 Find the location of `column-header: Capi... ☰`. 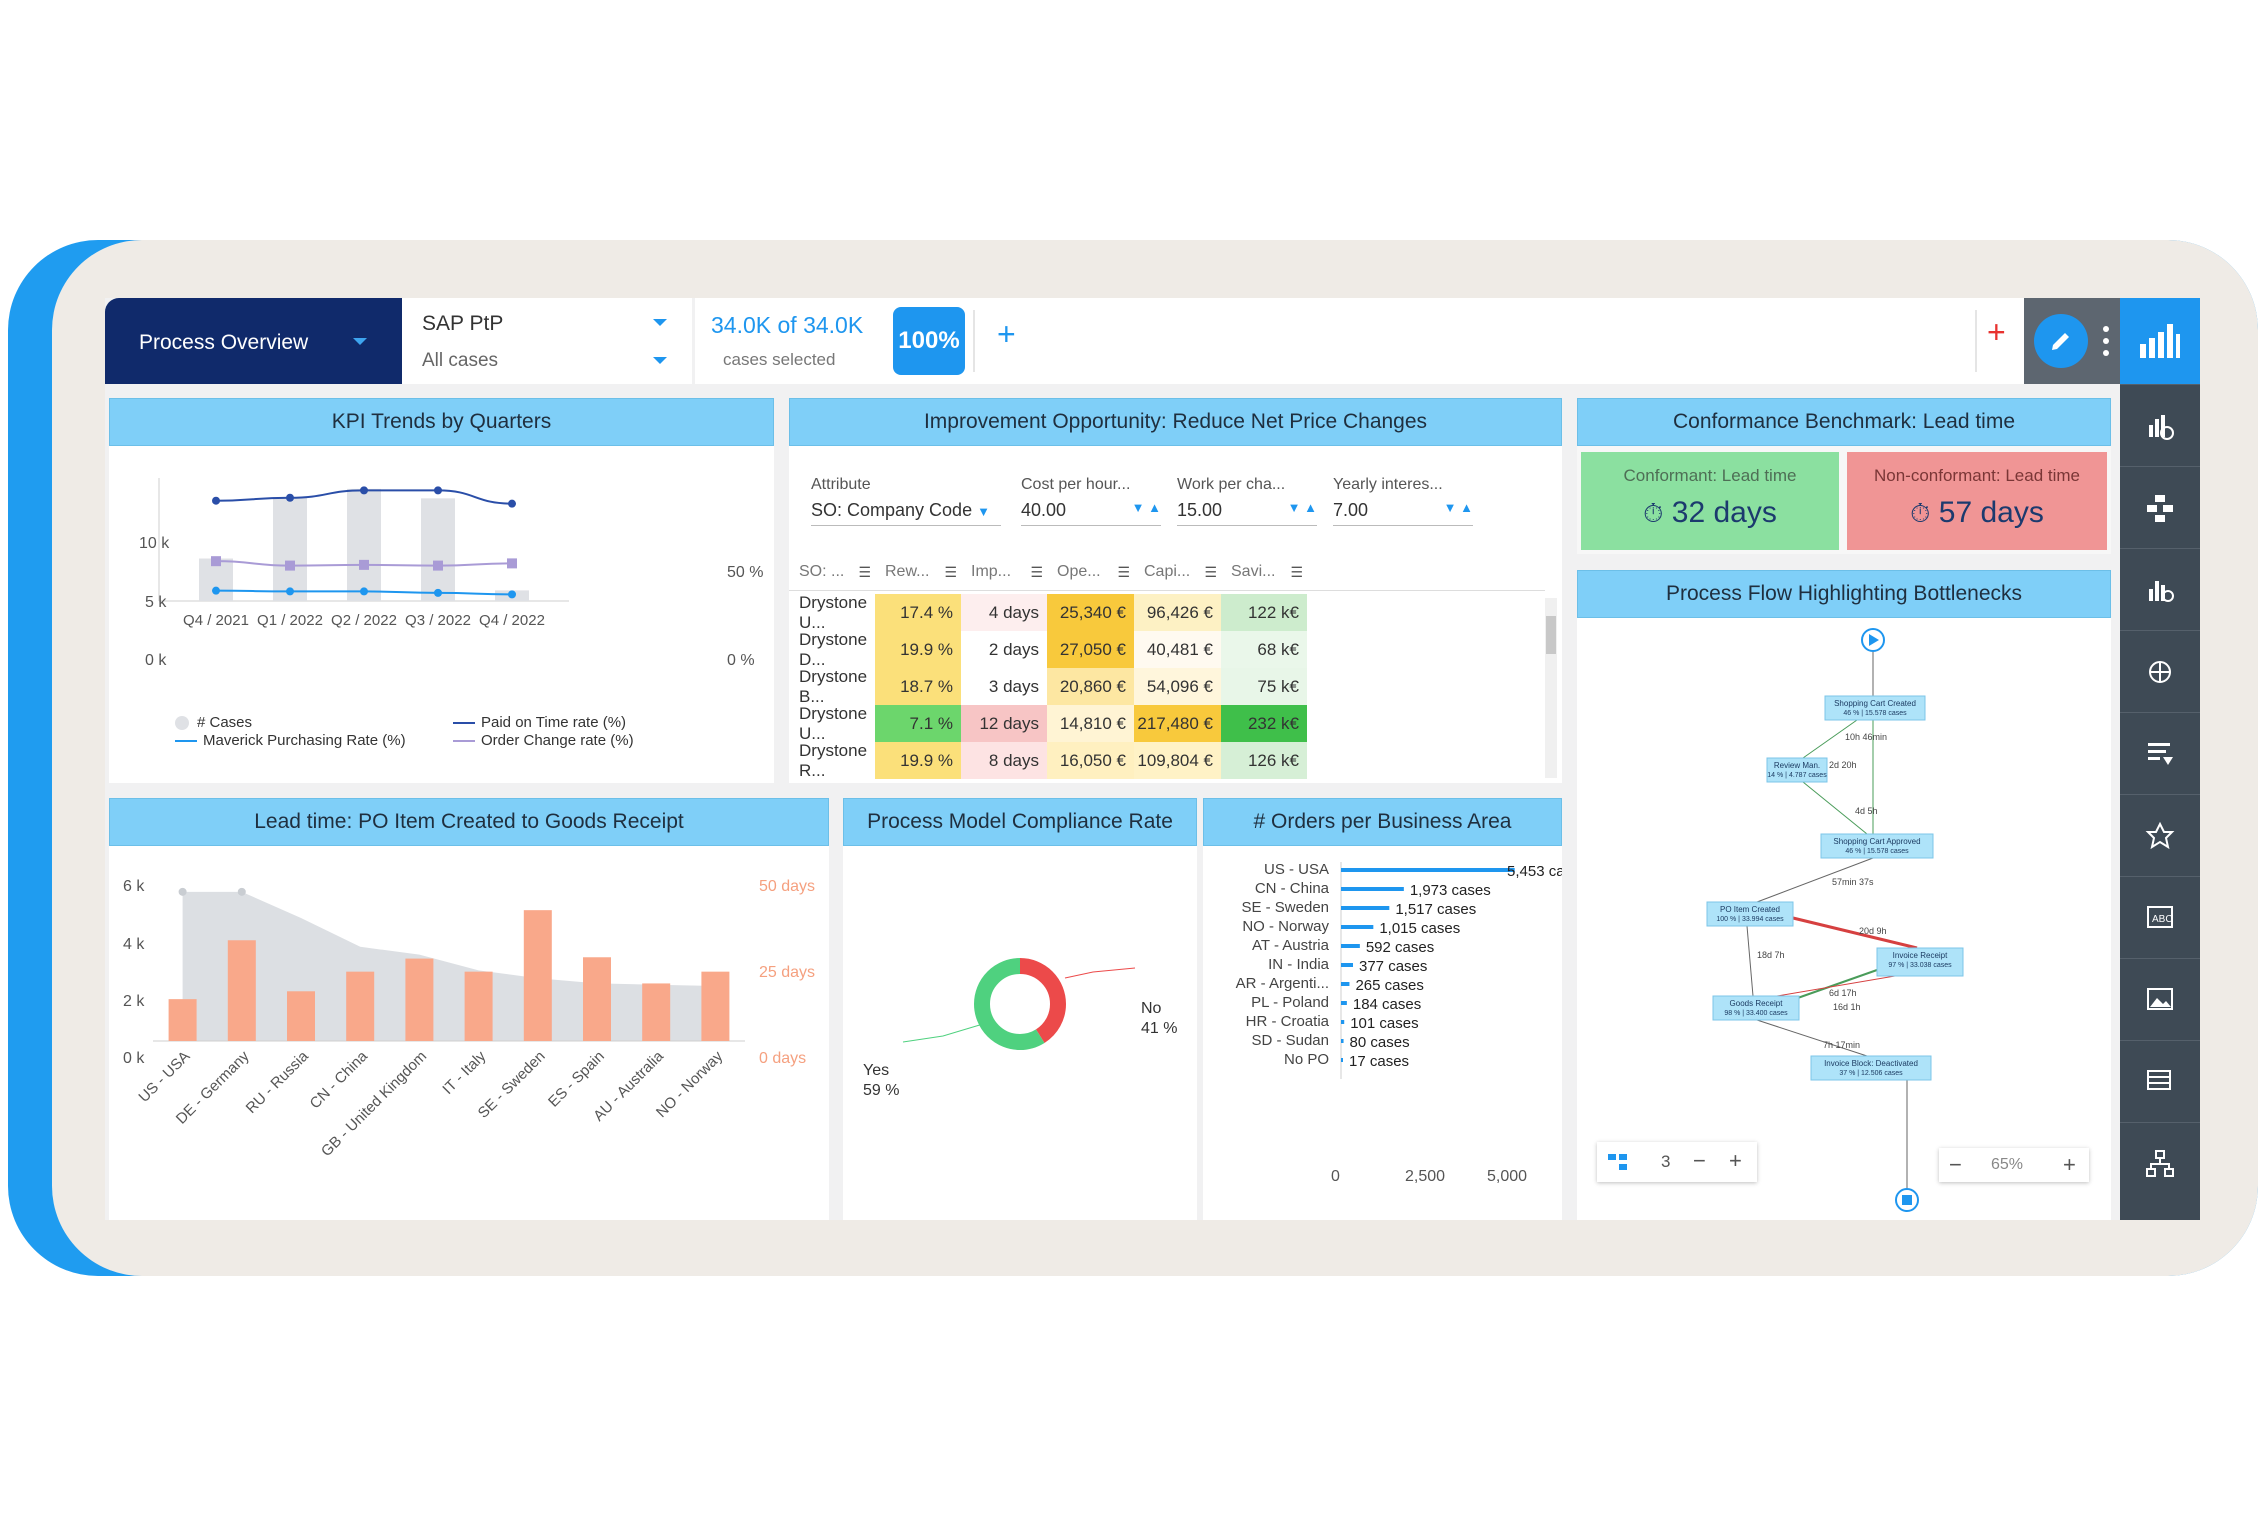

column-header: Capi... ☰ is located at coordinates (1180, 571).